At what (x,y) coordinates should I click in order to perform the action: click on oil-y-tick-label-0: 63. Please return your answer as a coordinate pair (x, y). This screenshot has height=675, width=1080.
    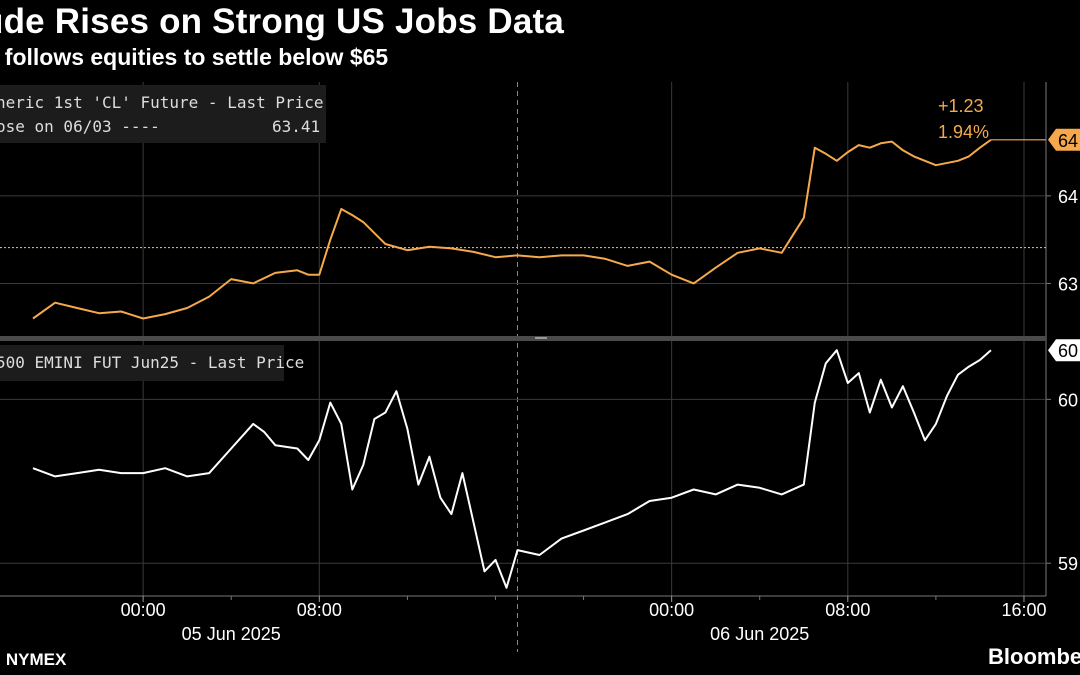
    Looking at the image, I should click on (1068, 284).